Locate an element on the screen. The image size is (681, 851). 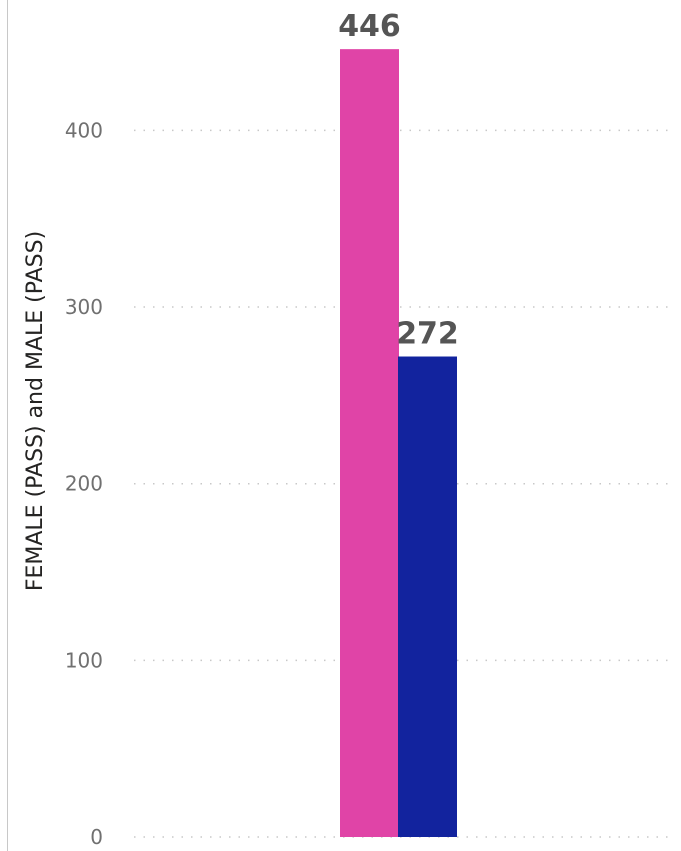
y-tick-label: 400 is located at coordinates (84, 130).